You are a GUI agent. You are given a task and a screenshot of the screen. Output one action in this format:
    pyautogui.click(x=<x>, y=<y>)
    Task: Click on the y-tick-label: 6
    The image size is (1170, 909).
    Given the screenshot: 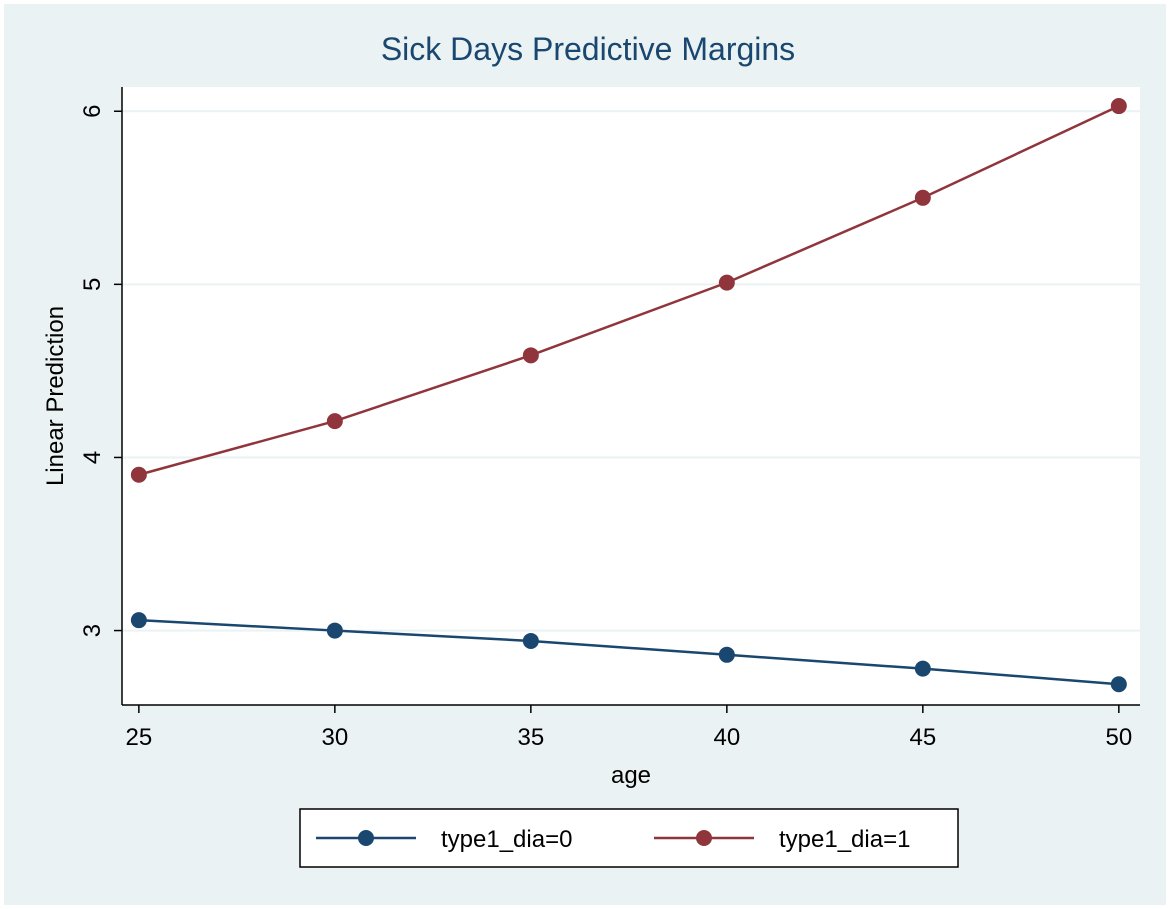 What is the action you would take?
    pyautogui.click(x=92, y=111)
    